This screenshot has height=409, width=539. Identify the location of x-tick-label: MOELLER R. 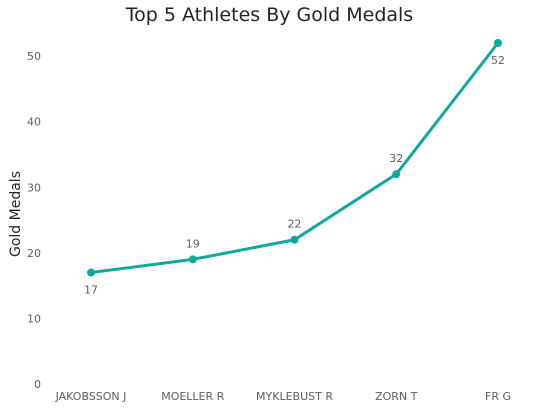
(192, 396).